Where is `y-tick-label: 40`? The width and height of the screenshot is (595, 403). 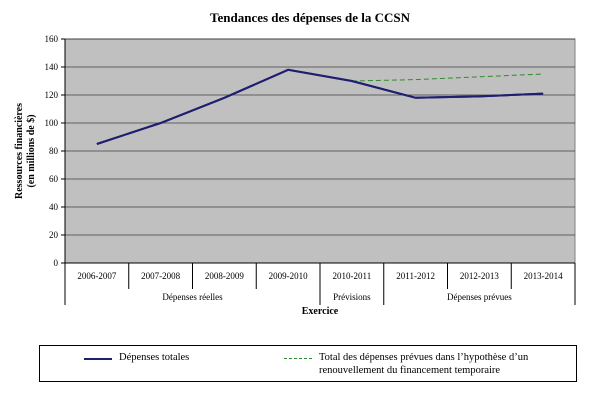
y-tick-label: 40 is located at coordinates (54, 207).